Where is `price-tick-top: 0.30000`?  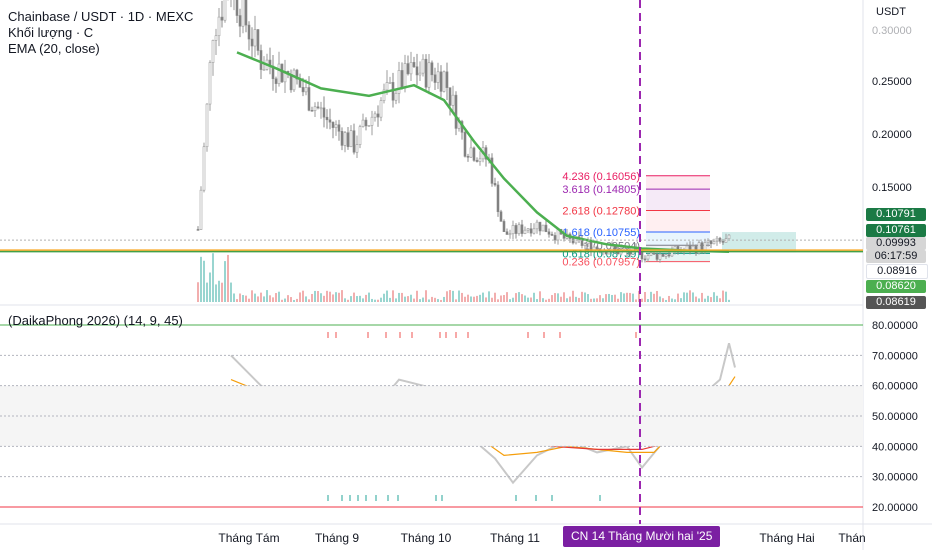 price-tick-top: 0.30000 is located at coordinates (892, 31).